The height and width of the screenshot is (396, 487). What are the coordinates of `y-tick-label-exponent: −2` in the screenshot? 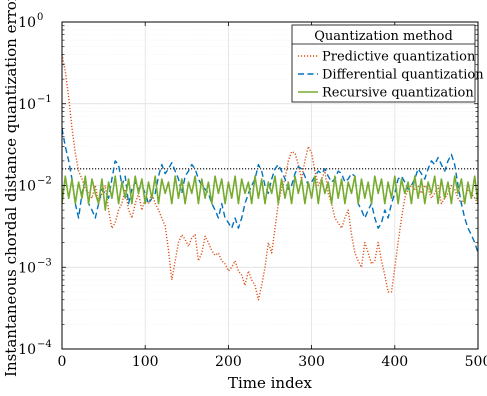 It's located at (44, 181).